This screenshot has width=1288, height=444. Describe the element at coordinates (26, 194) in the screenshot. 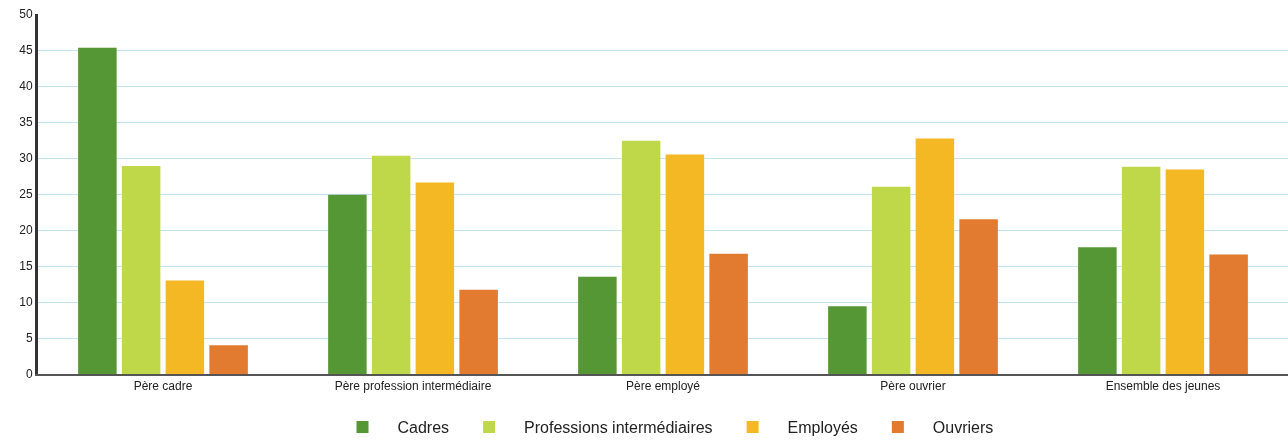

I see `y-tick-label: 25` at that location.